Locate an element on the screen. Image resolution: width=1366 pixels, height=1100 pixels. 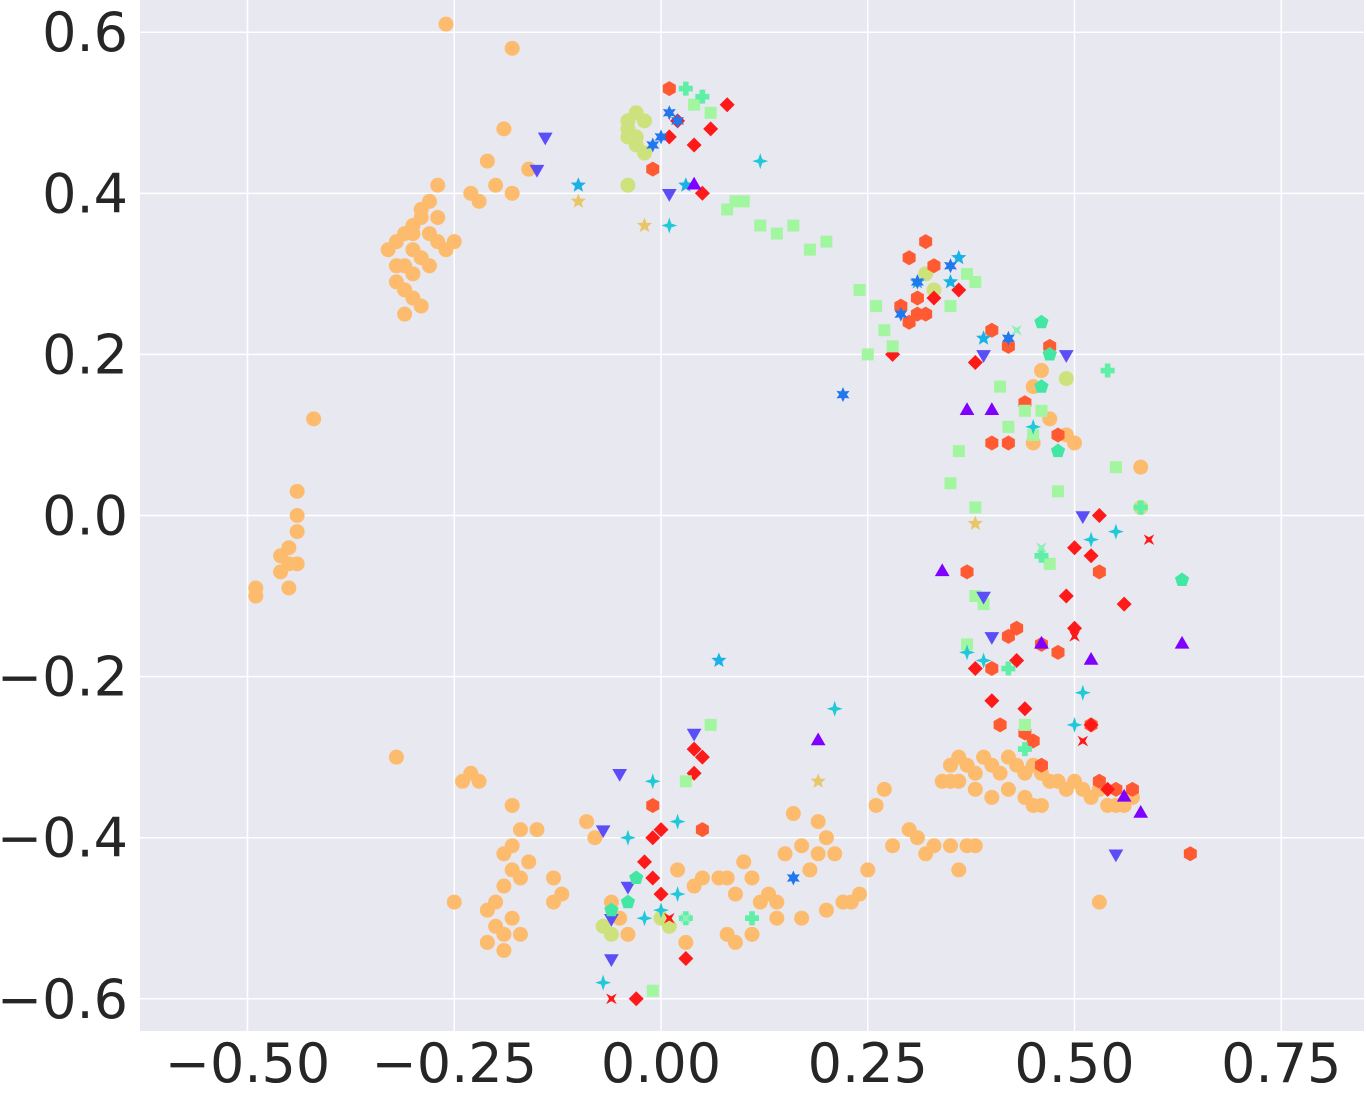
y-tick-label: −0.4 is located at coordinates (64, 838).